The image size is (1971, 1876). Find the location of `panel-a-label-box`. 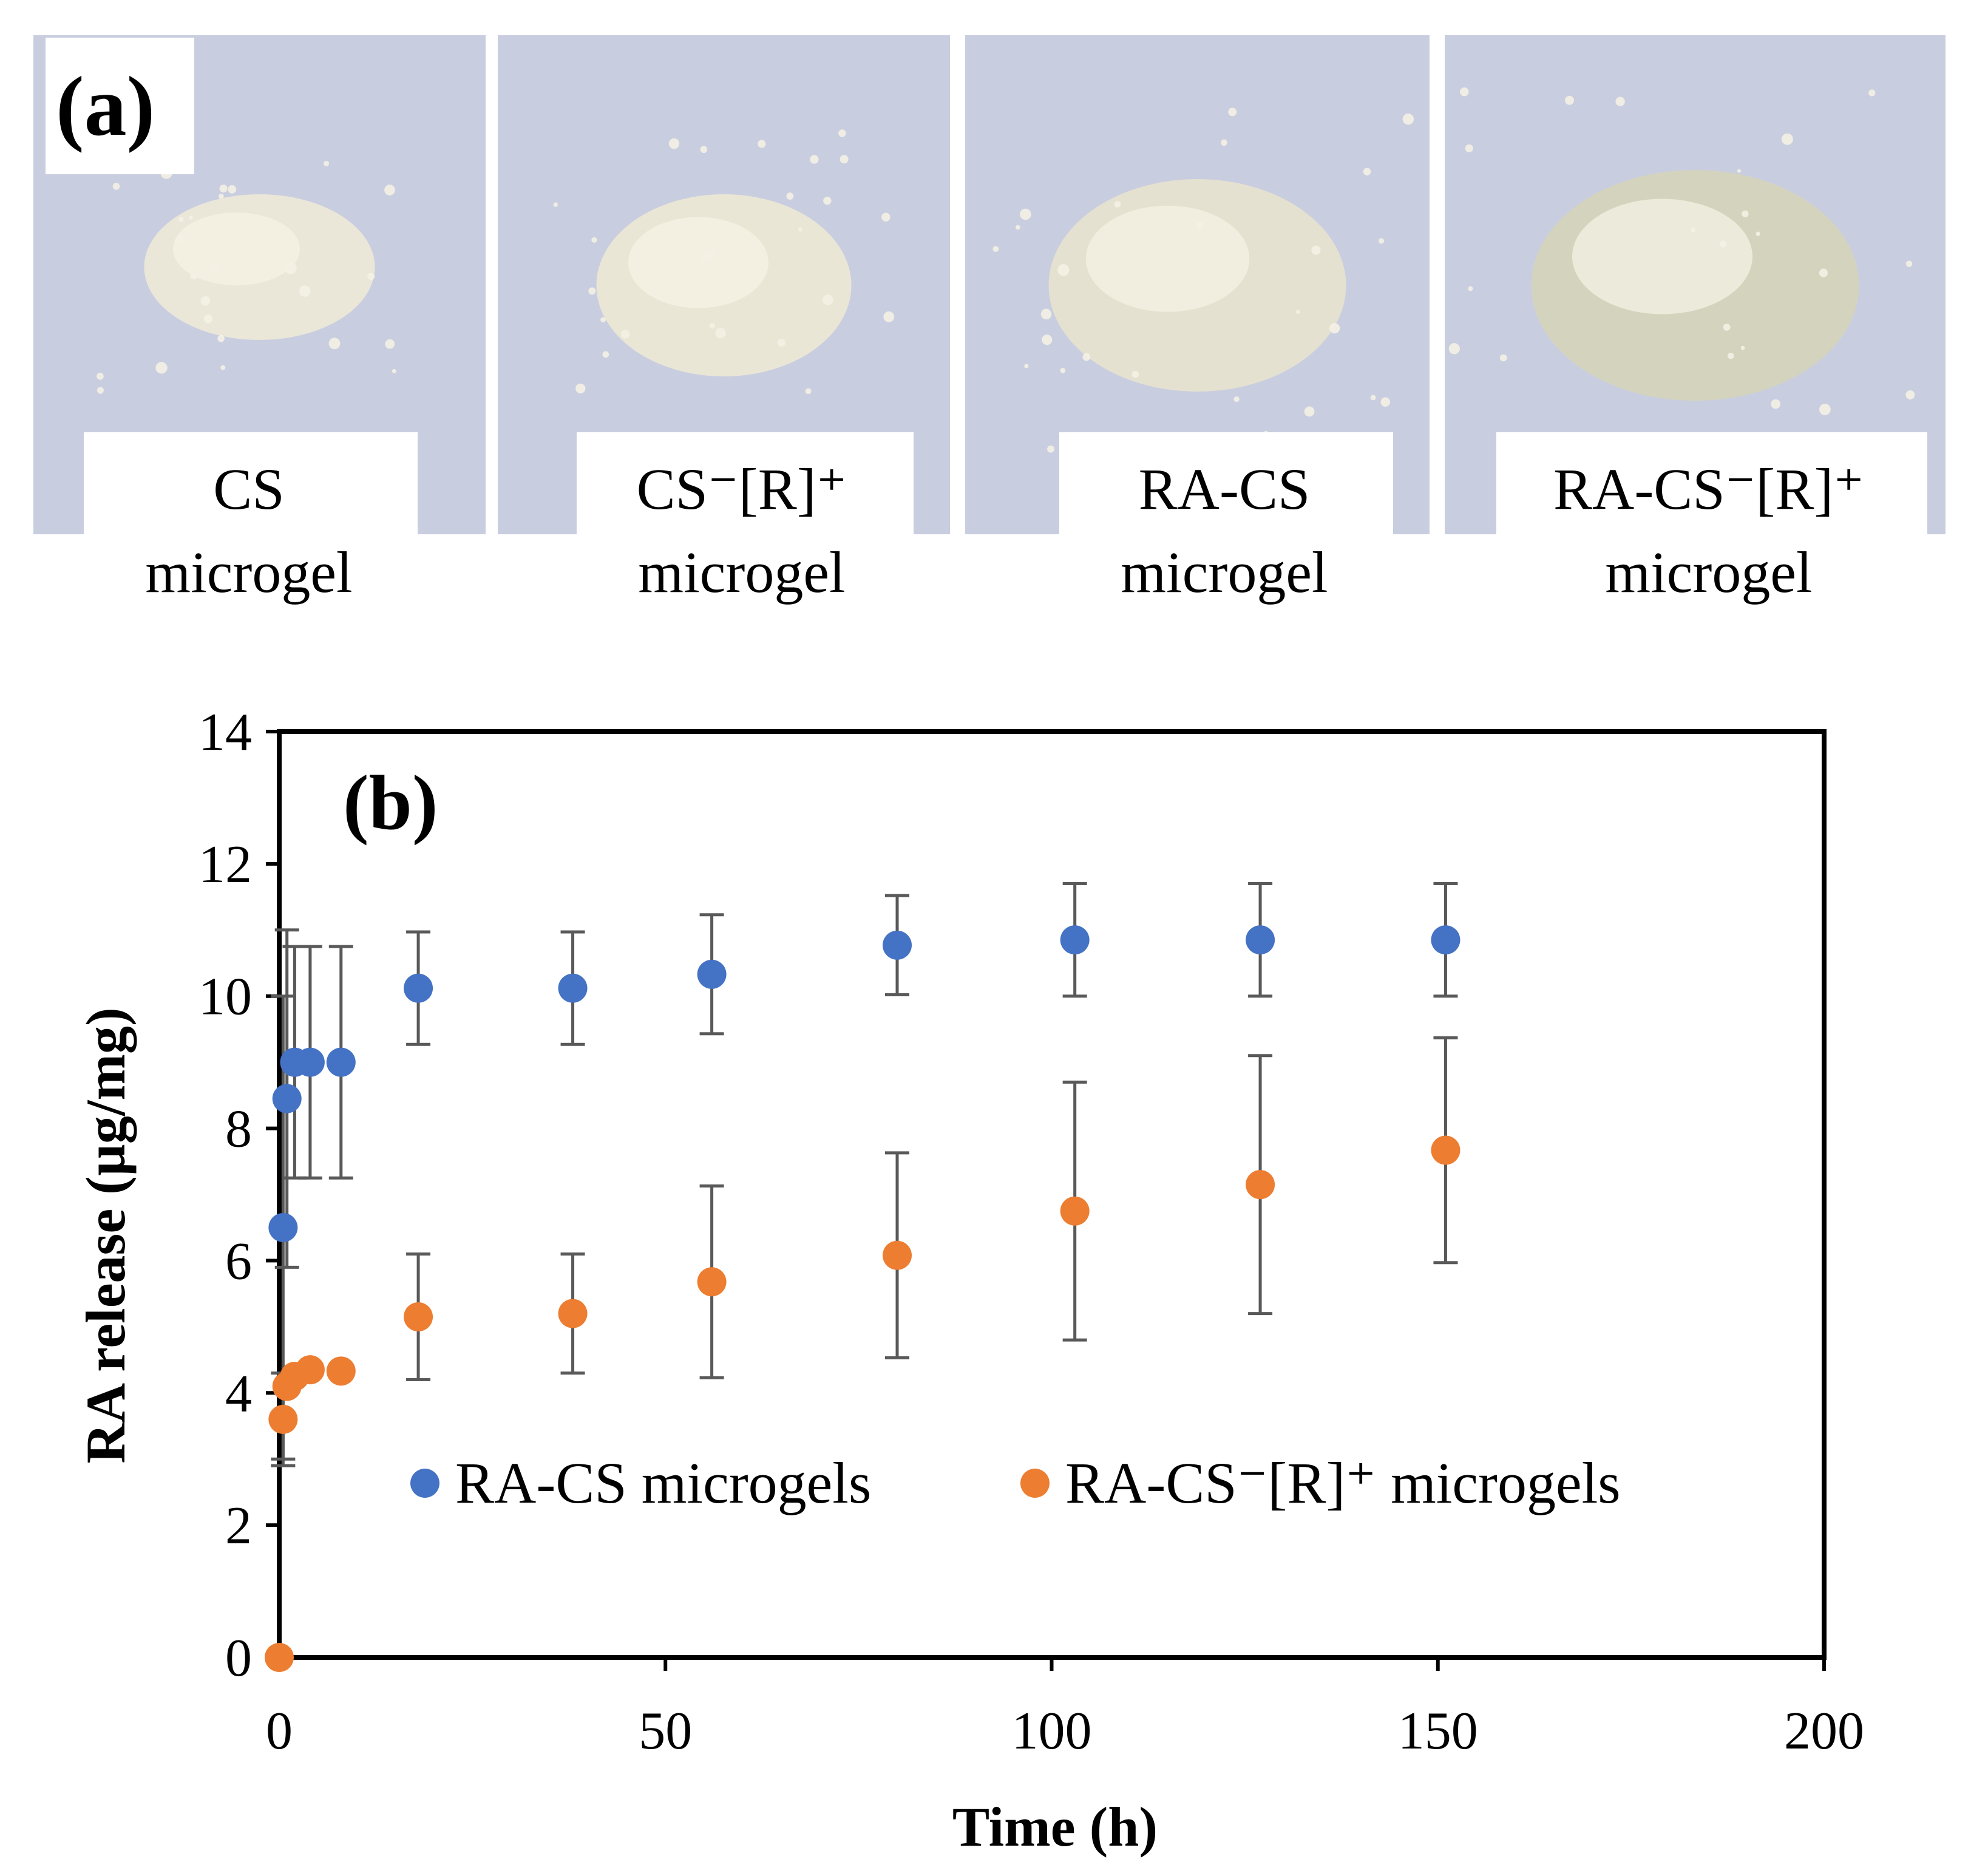

panel-a-label-box is located at coordinates (120, 106).